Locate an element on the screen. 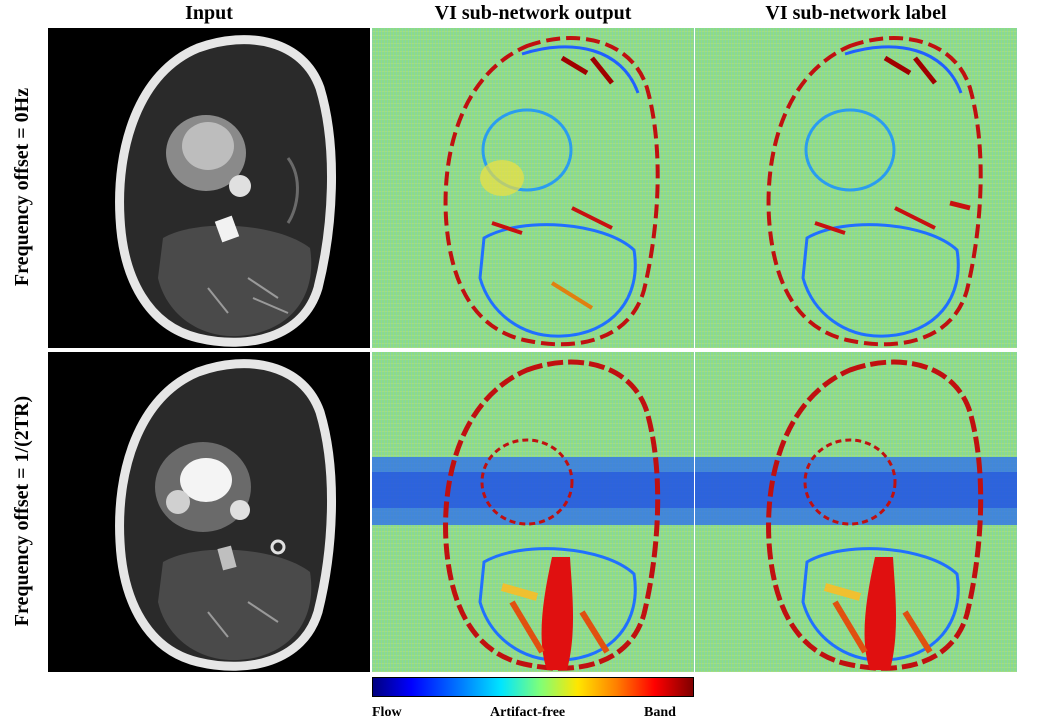 The height and width of the screenshot is (725, 1060). colorbar-label-band: Band is located at coordinates (660, 712).